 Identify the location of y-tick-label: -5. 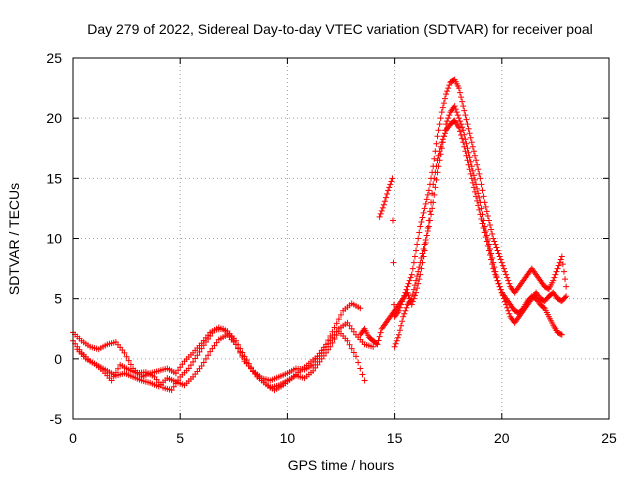
(56, 419).